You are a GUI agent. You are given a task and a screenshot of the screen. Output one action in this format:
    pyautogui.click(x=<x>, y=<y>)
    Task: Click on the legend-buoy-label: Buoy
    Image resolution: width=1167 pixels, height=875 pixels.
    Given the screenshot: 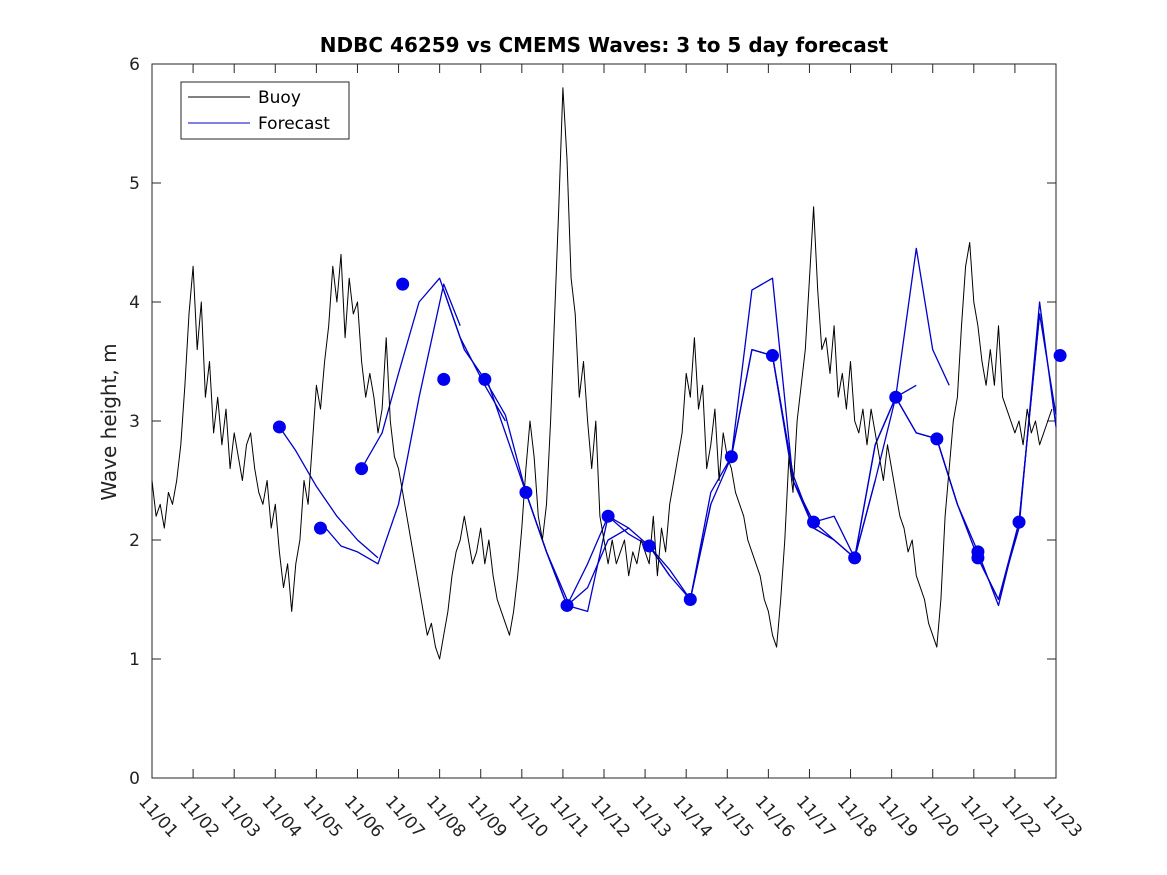 What is the action you would take?
    pyautogui.click(x=279, y=98)
    